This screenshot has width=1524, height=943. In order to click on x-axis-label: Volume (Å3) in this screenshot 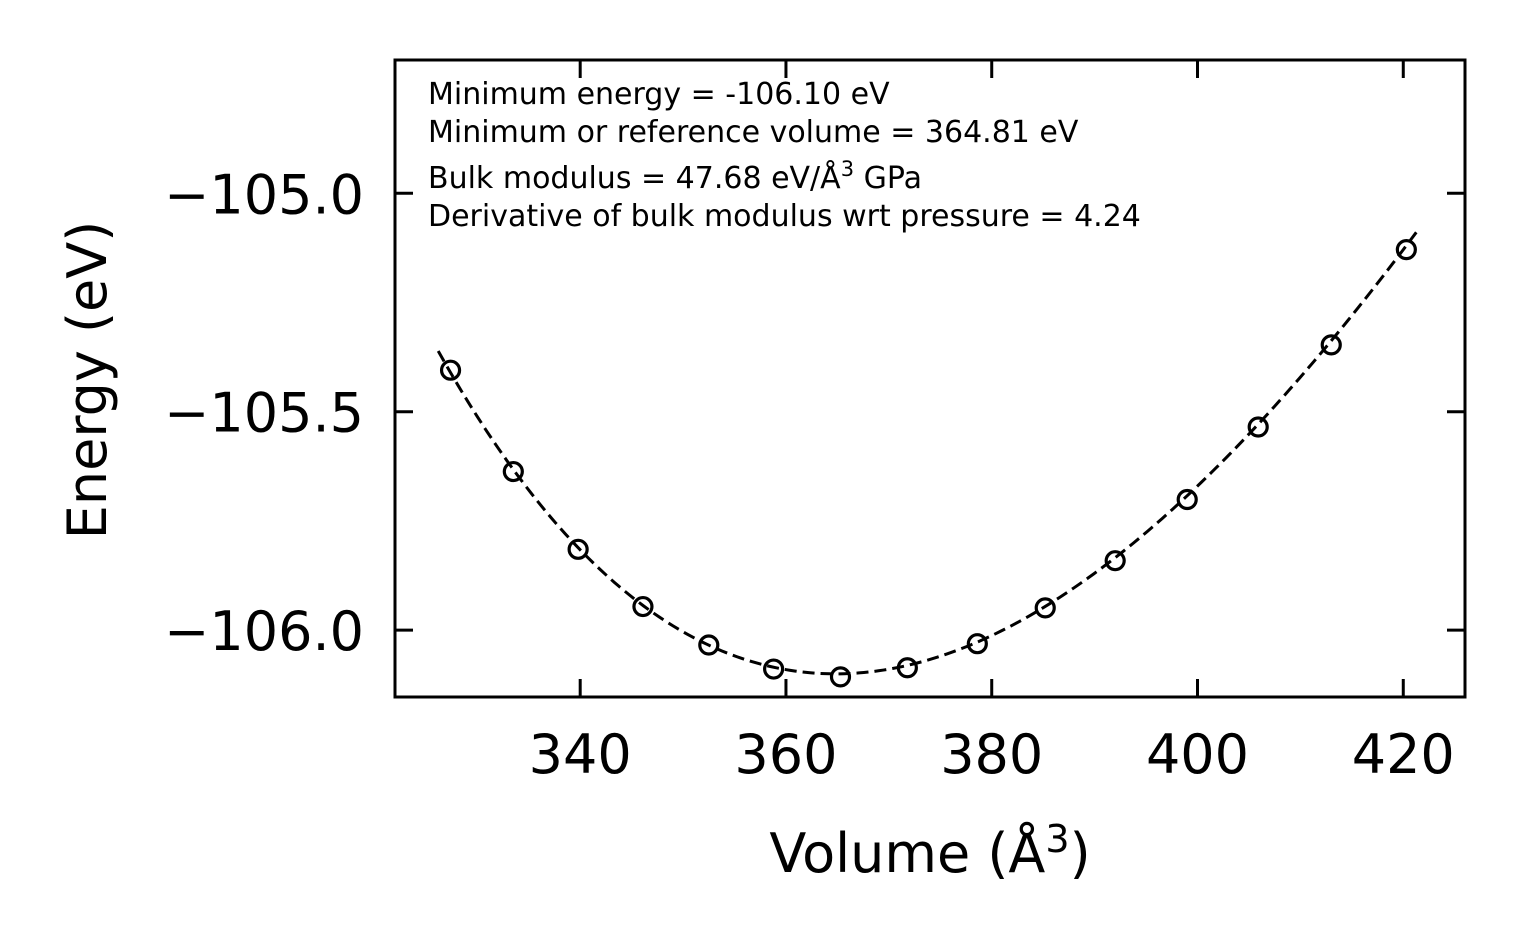, I will do `click(929, 851)`.